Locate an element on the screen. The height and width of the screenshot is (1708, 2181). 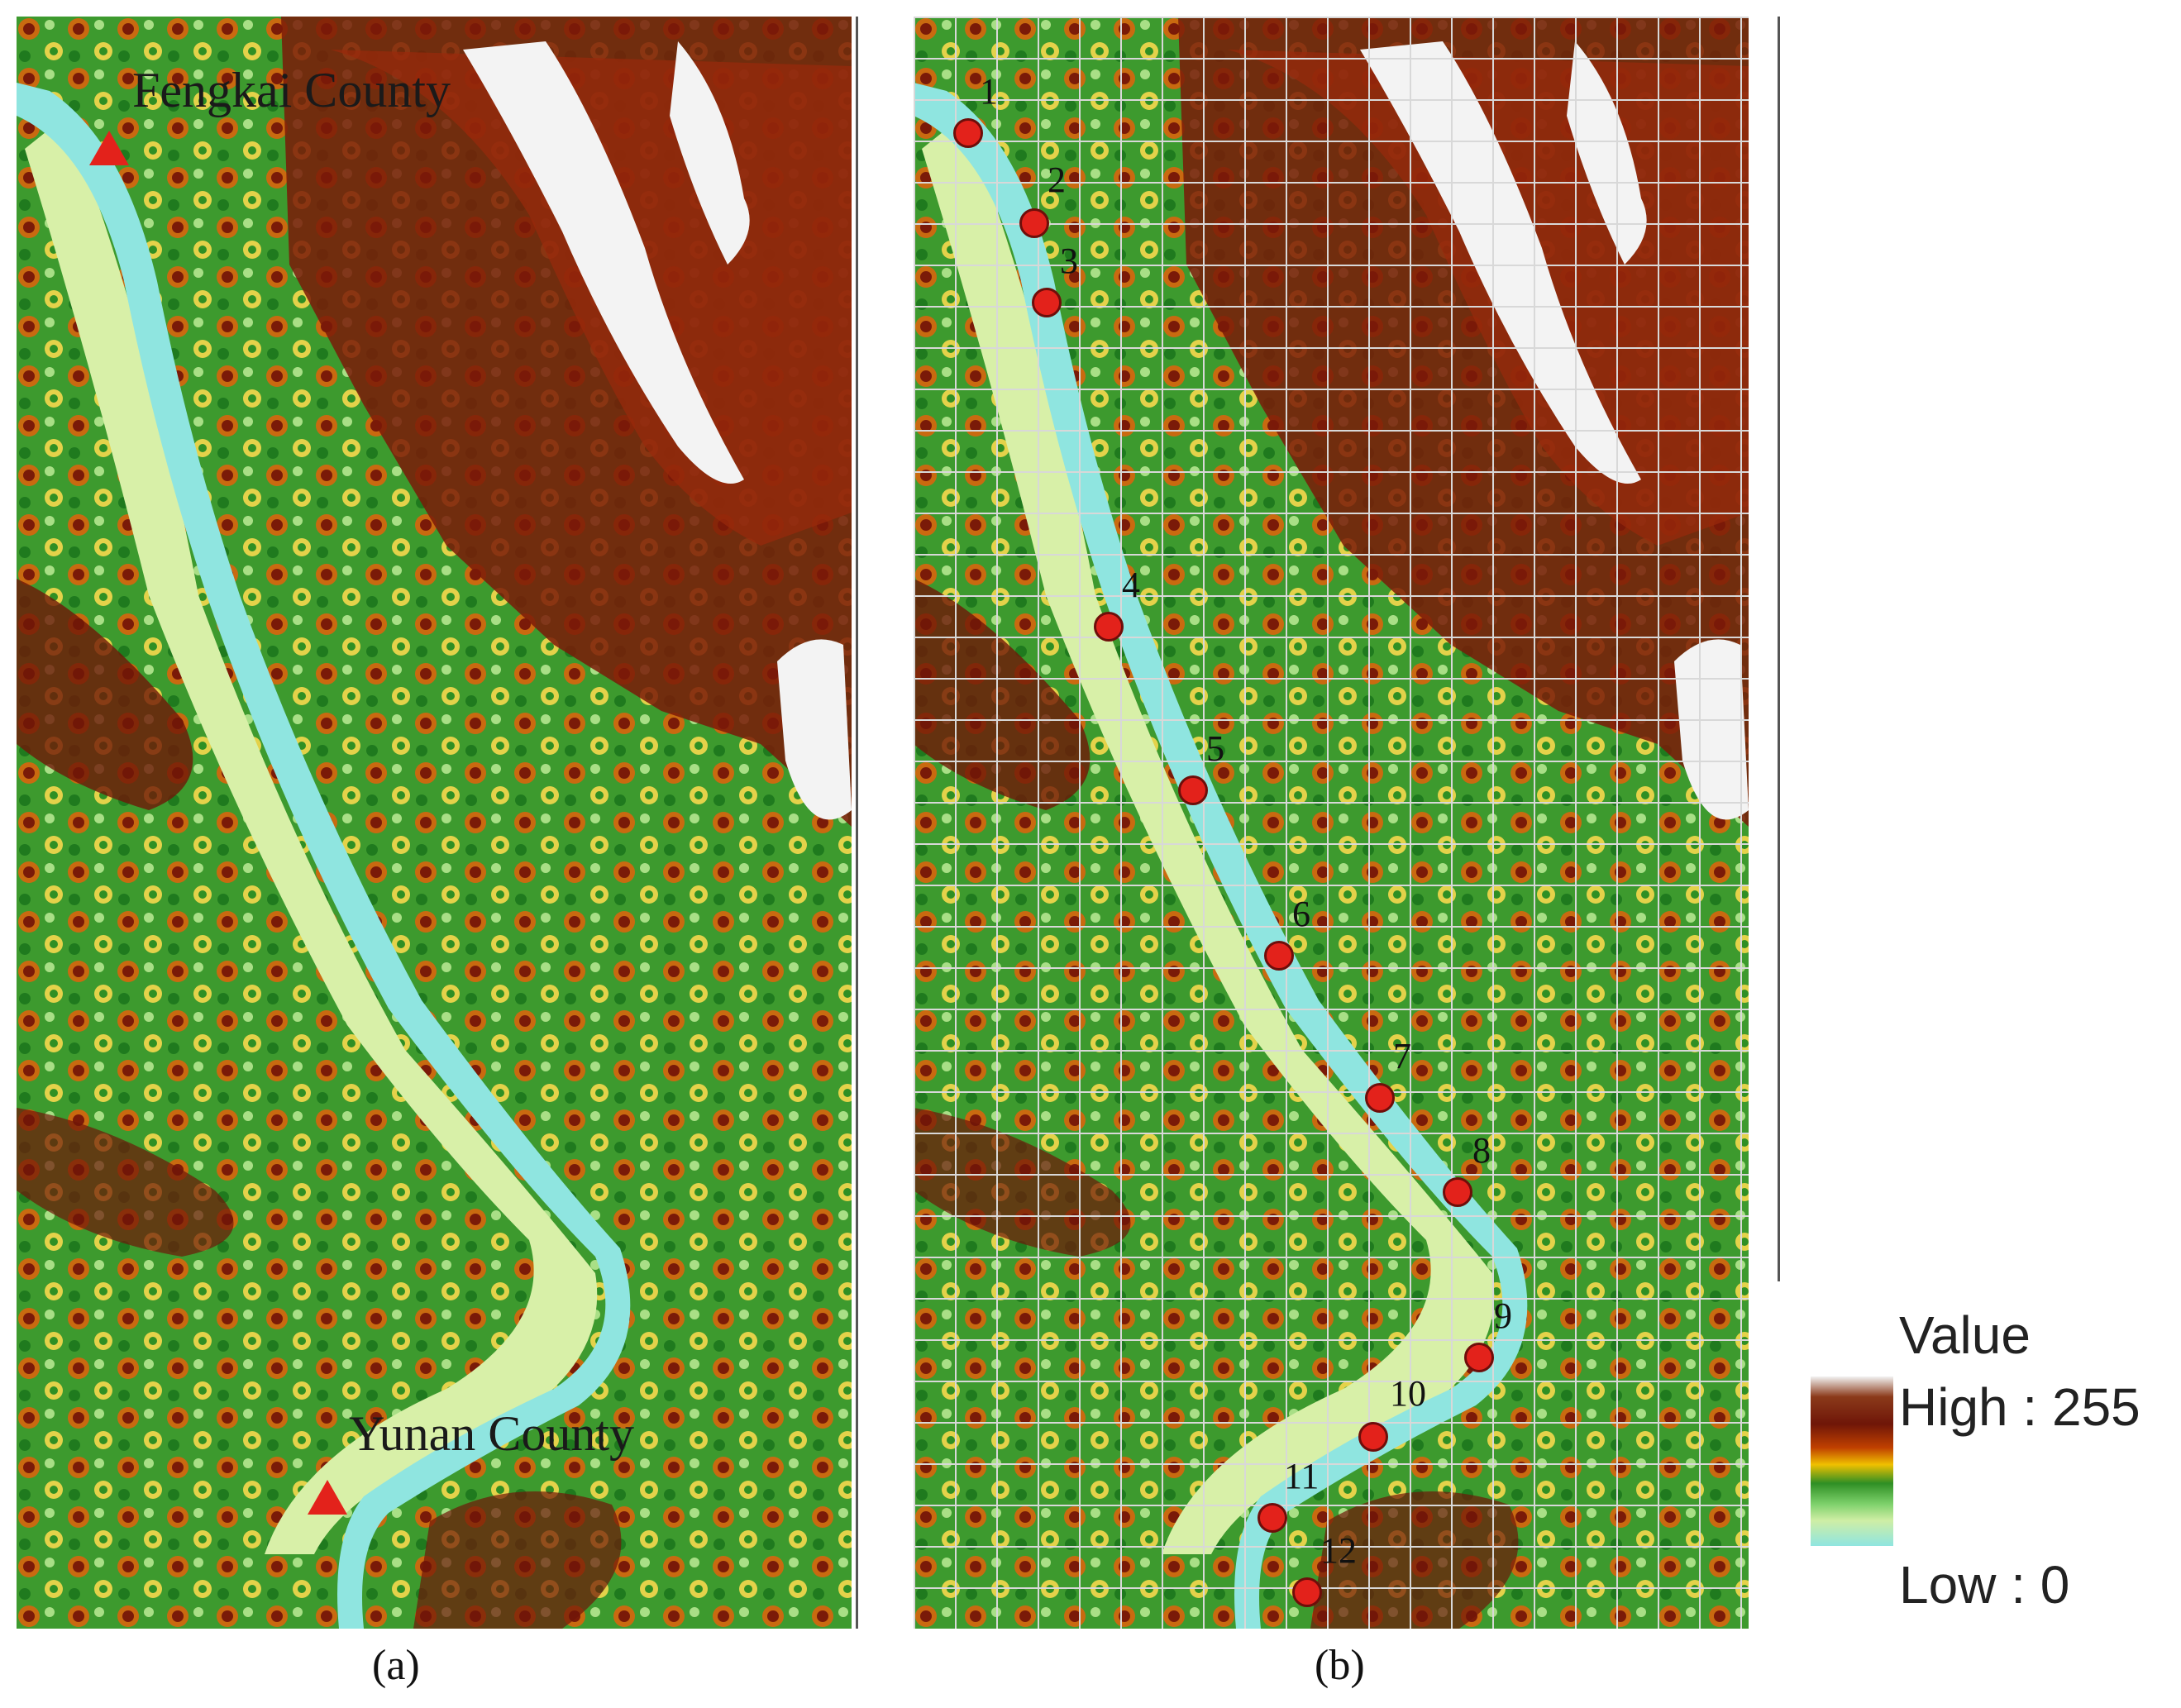
sample-point-label: 8 is located at coordinates (1481, 1150).